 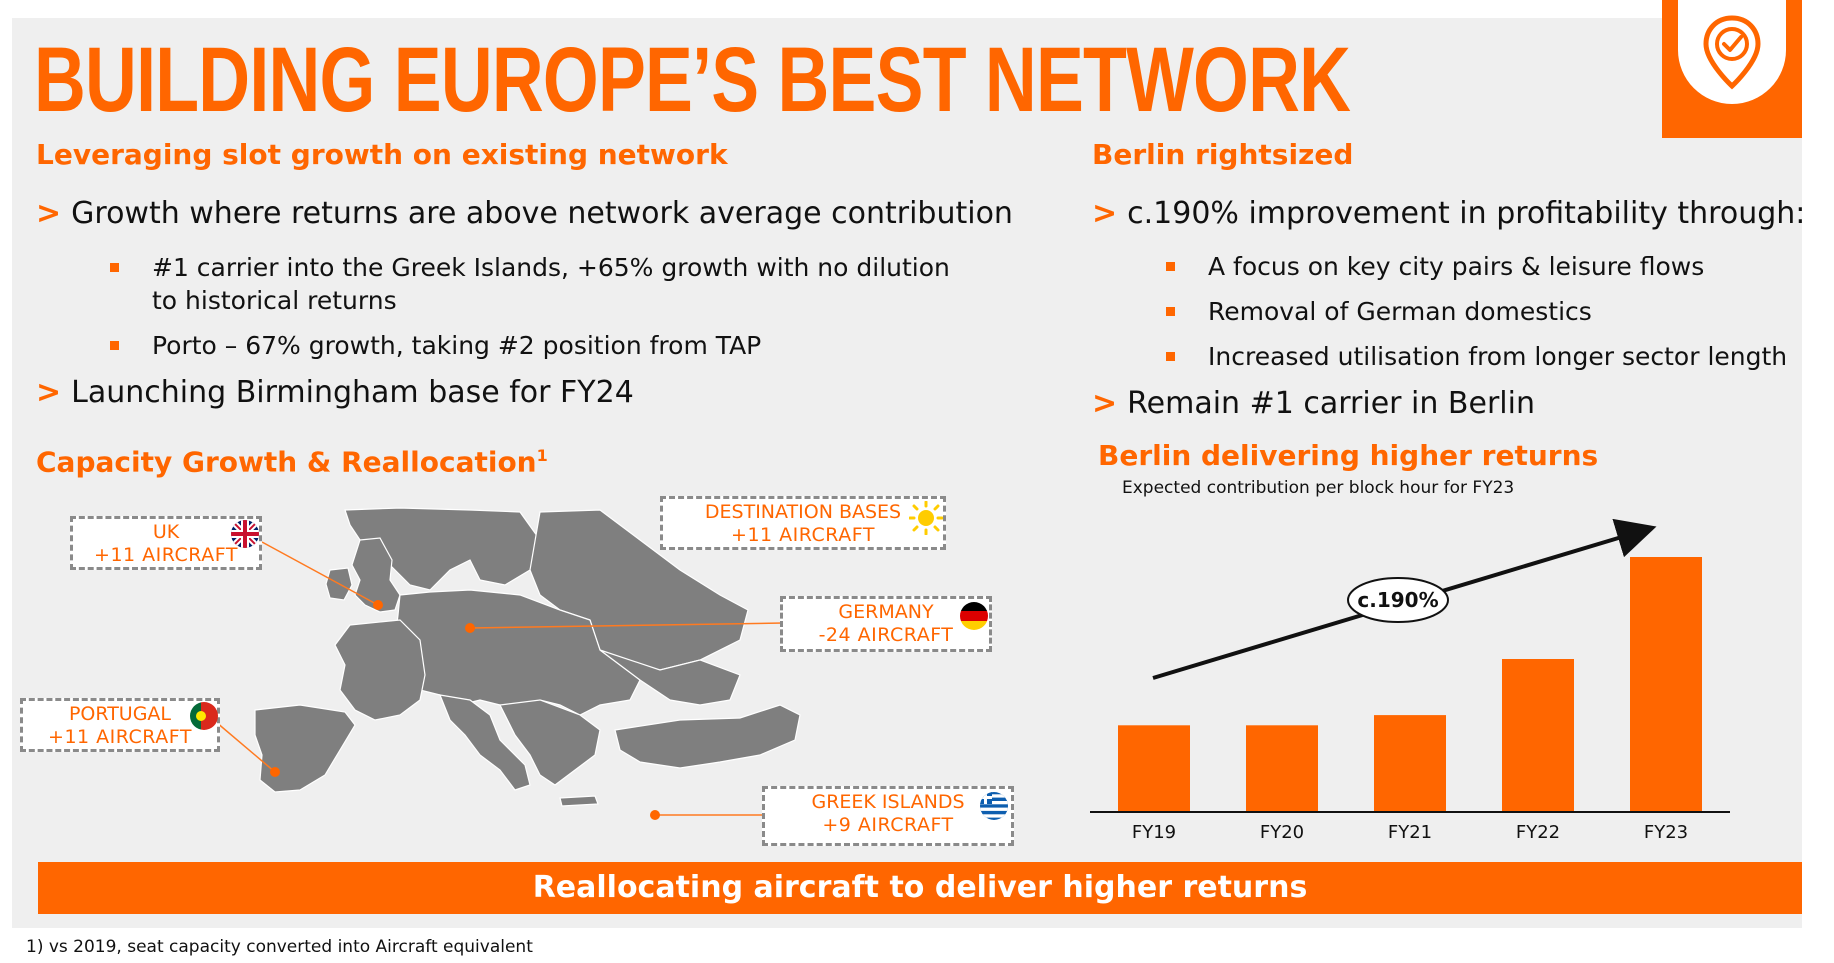 I want to click on bar-chart: FY19 FY20 FY21 FY22 FY23 c.190%, so click(x=1410, y=680).